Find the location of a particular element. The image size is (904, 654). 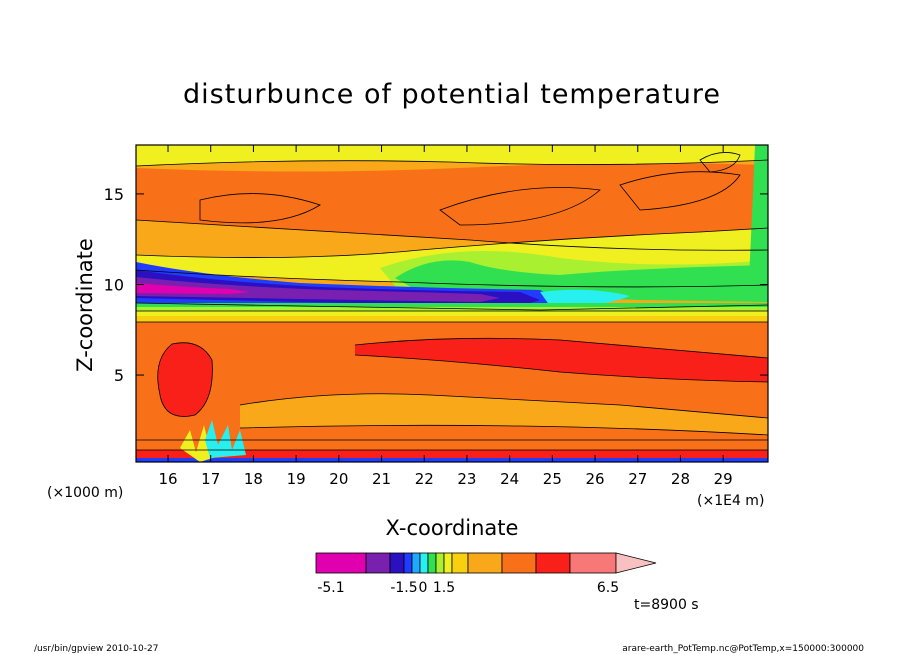

x-tick-label: 17 is located at coordinates (210, 479).